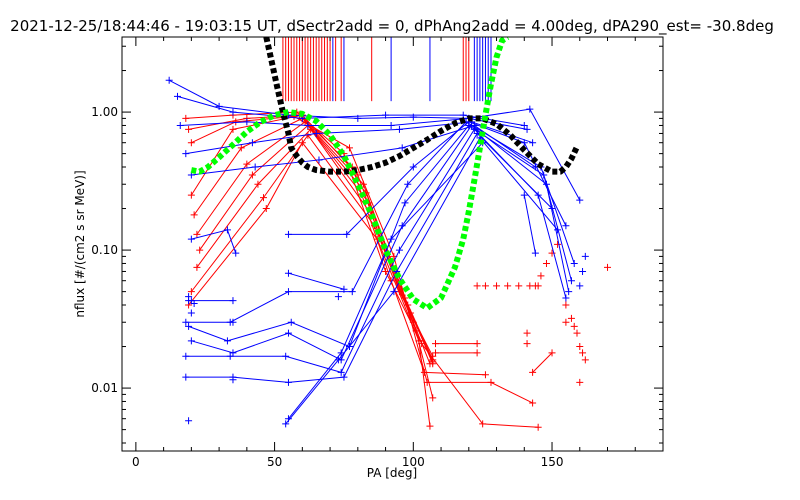 This screenshot has width=800, height=500. Describe the element at coordinates (80, 243) in the screenshot. I see `y-axis-label: nflux [#/(cm2 s sr MeV)]` at that location.